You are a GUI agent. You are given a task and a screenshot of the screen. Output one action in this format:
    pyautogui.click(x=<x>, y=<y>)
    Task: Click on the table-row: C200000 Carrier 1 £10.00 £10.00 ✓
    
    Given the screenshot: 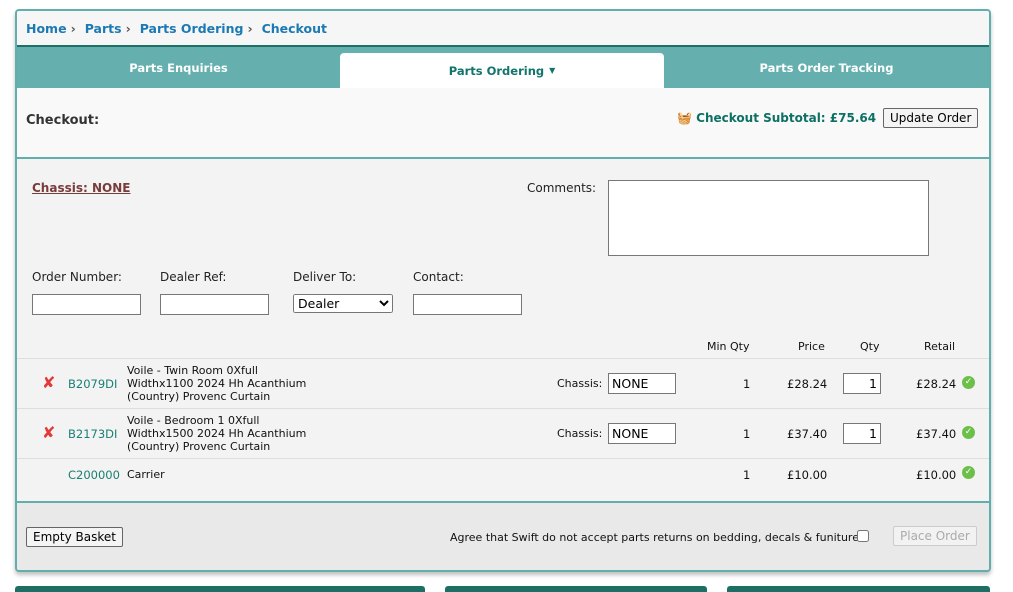 What is the action you would take?
    pyautogui.click(x=503, y=479)
    